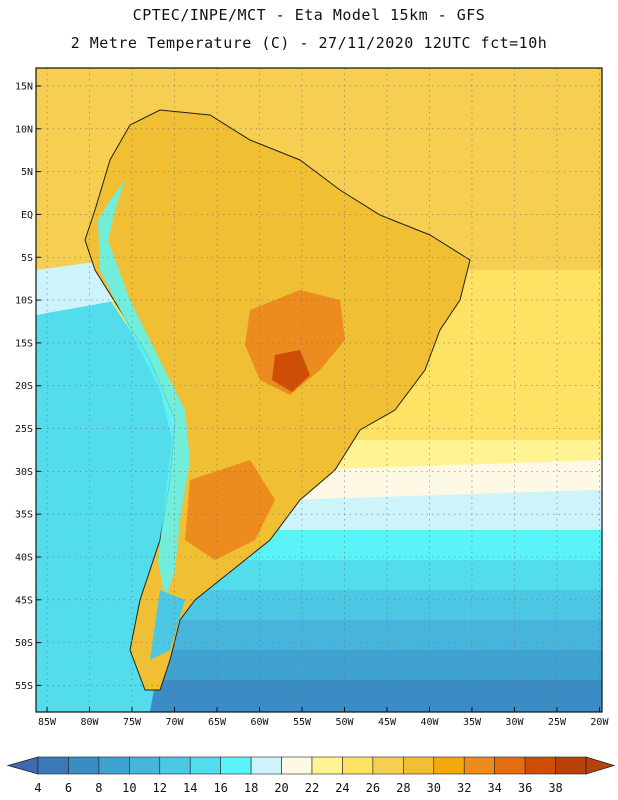  I want to click on colorbar-label: 22, so click(312, 788).